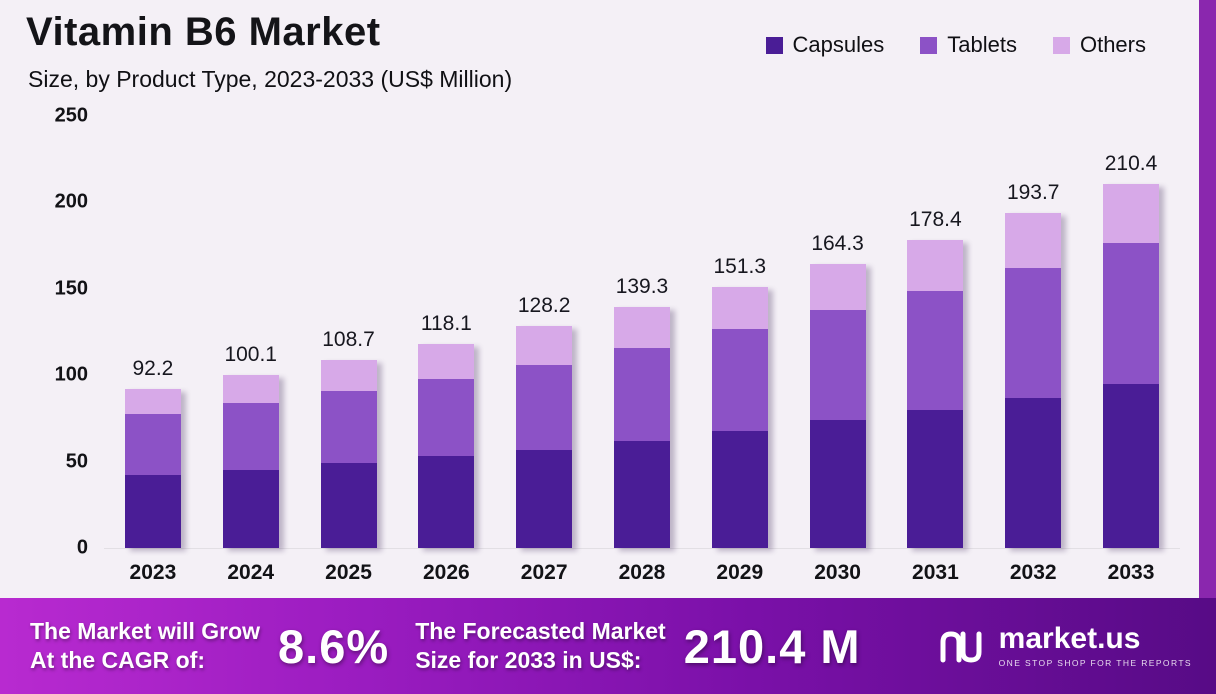  I want to click on y-tick-label: 200, so click(71, 201).